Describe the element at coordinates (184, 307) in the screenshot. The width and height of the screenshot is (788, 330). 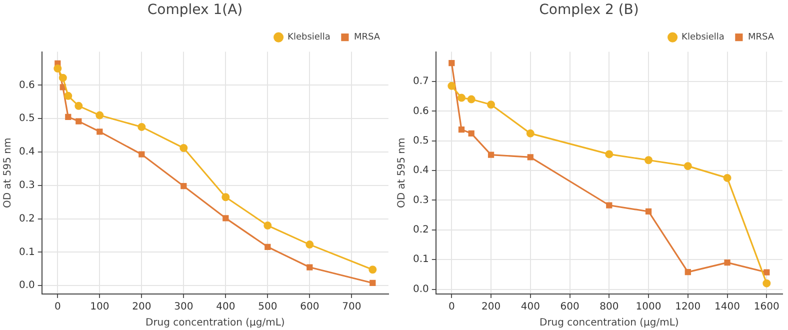
I see `x-tick-label: 300` at that location.